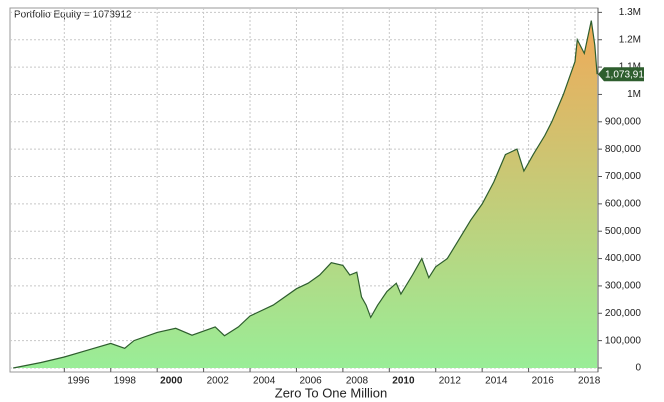  What do you see at coordinates (623, 121) in the screenshot?
I see `y-tick-label: 900,000` at bounding box center [623, 121].